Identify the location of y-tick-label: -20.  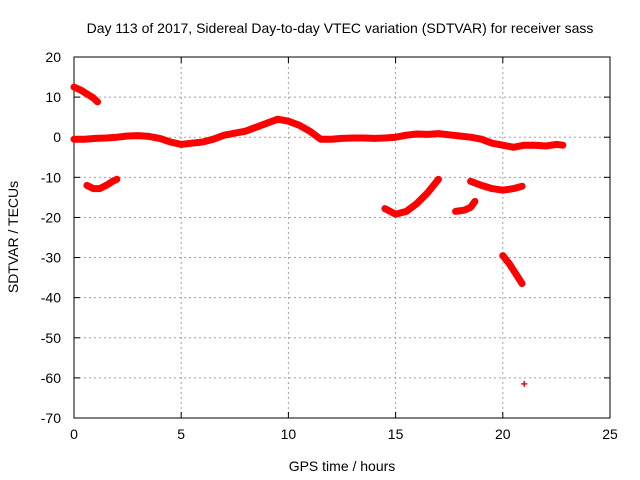
(51, 217).